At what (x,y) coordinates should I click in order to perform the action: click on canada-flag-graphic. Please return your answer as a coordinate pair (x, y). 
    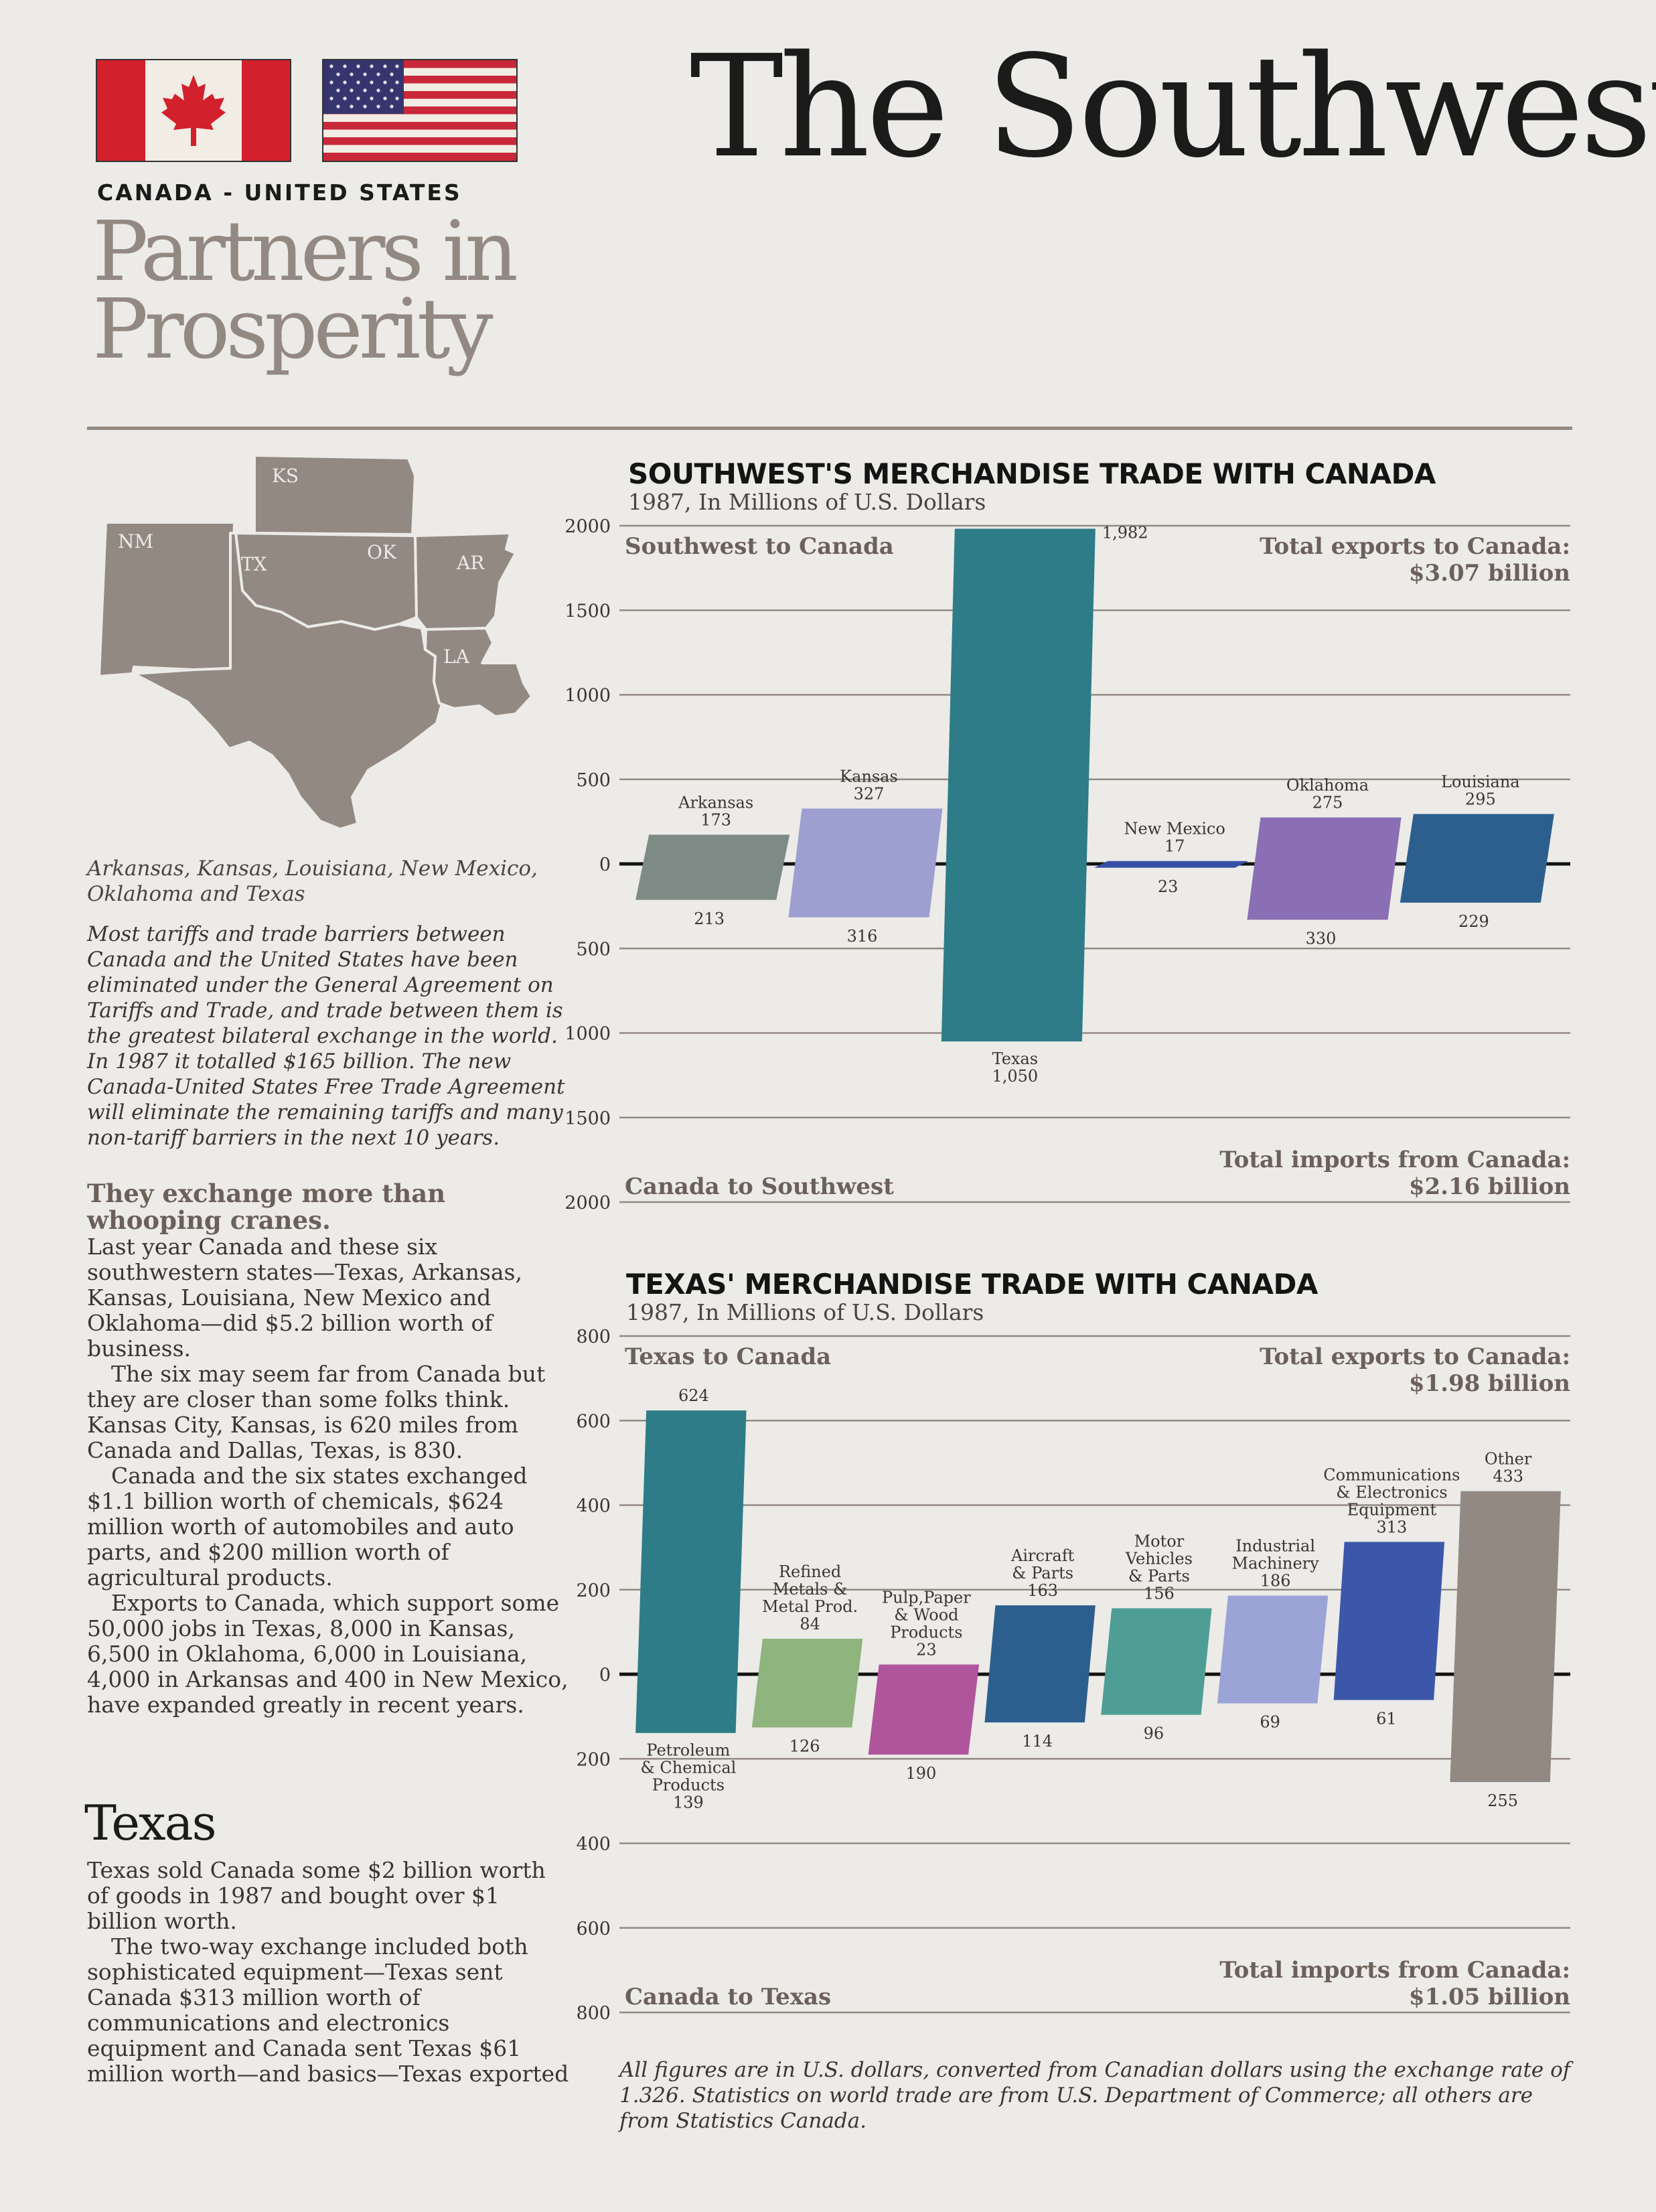
    Looking at the image, I should click on (193, 110).